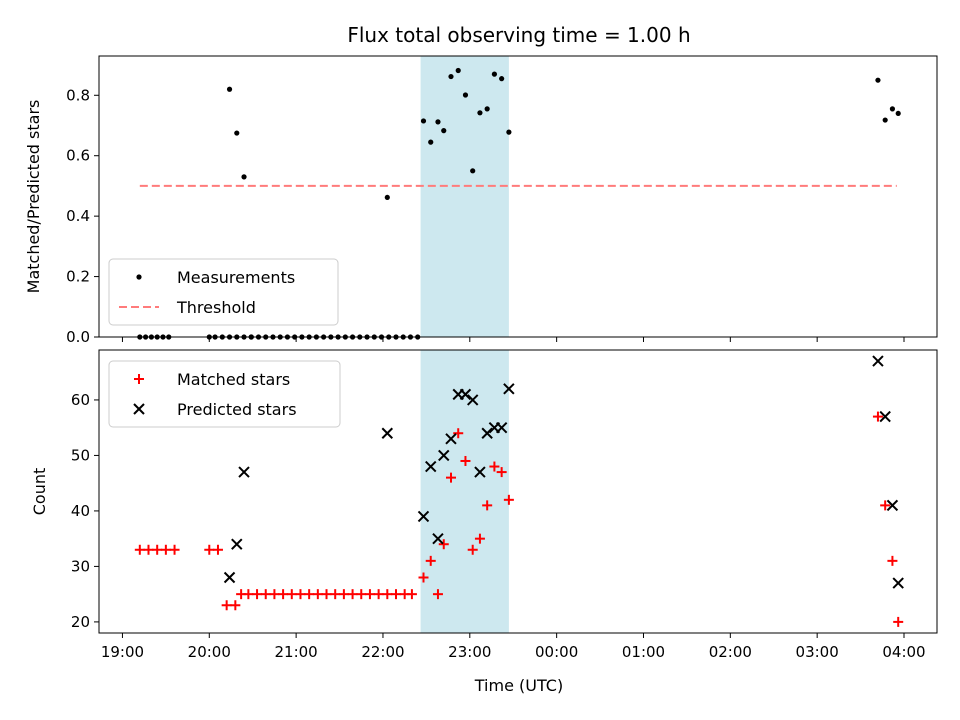 The width and height of the screenshot is (960, 720). Describe the element at coordinates (518, 685) in the screenshot. I see `x-axis-label: Time (UTC)` at that location.